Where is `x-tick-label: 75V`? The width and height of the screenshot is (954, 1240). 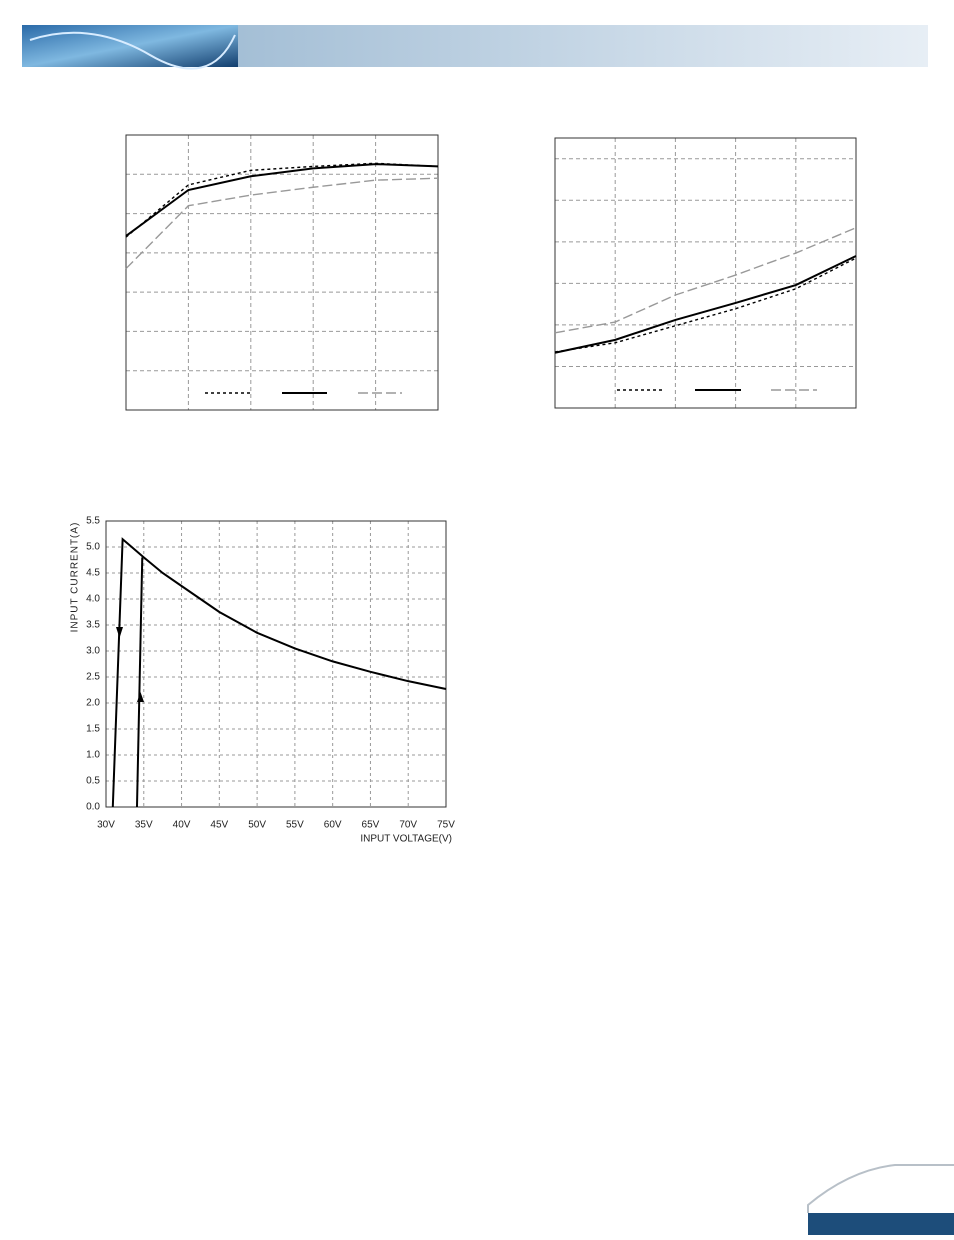
x-tick-label: 75V is located at coordinates (446, 825).